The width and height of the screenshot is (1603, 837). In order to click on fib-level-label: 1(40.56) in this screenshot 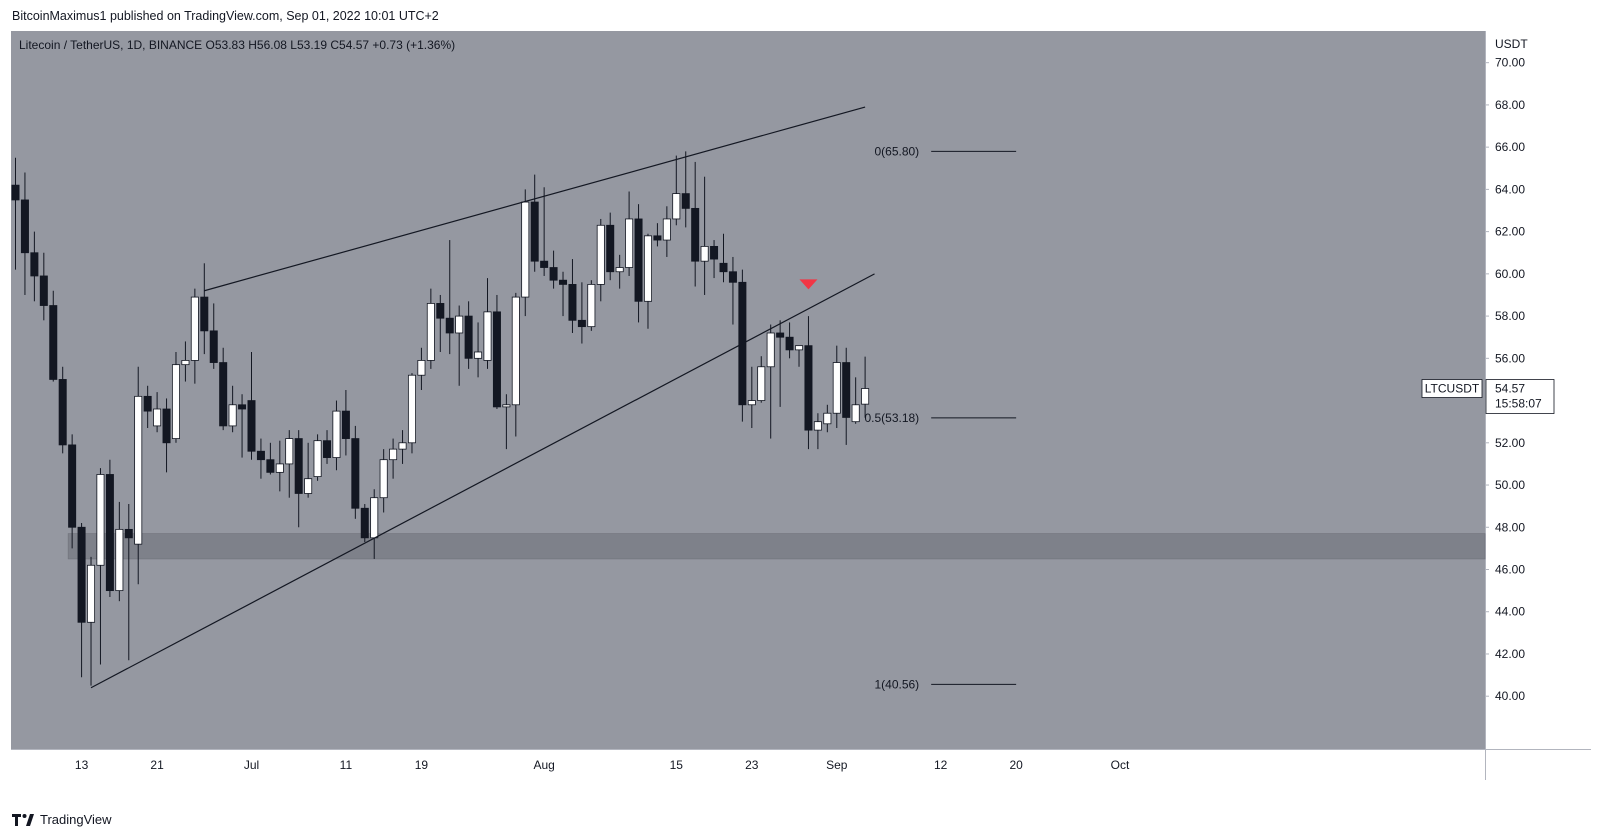, I will do `click(896, 684)`.